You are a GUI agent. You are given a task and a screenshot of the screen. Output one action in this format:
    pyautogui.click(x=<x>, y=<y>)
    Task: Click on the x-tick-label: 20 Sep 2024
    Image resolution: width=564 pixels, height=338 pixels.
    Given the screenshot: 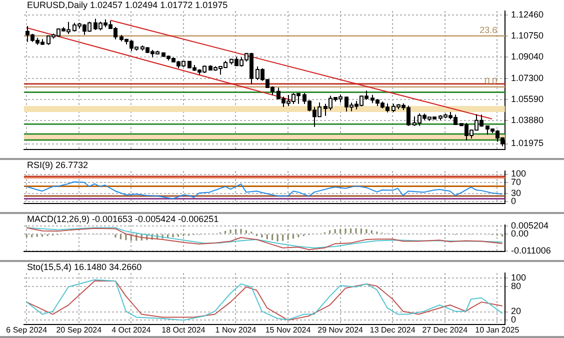 What is the action you would take?
    pyautogui.click(x=79, y=329)
    